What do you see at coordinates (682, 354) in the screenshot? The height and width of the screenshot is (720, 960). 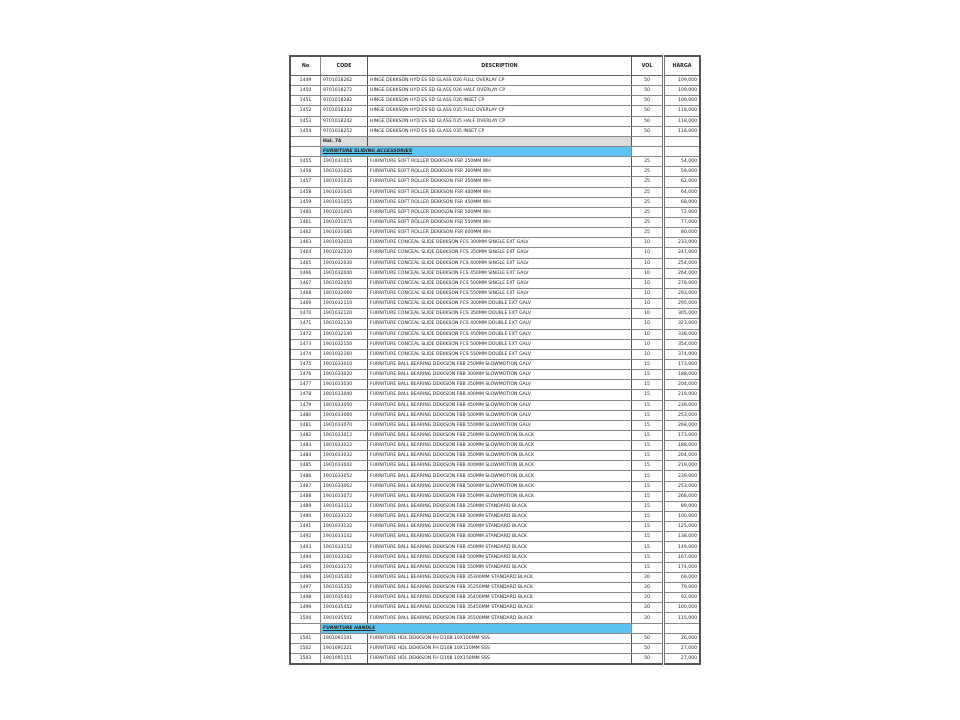 I see `cell-harga: 374,000` at bounding box center [682, 354].